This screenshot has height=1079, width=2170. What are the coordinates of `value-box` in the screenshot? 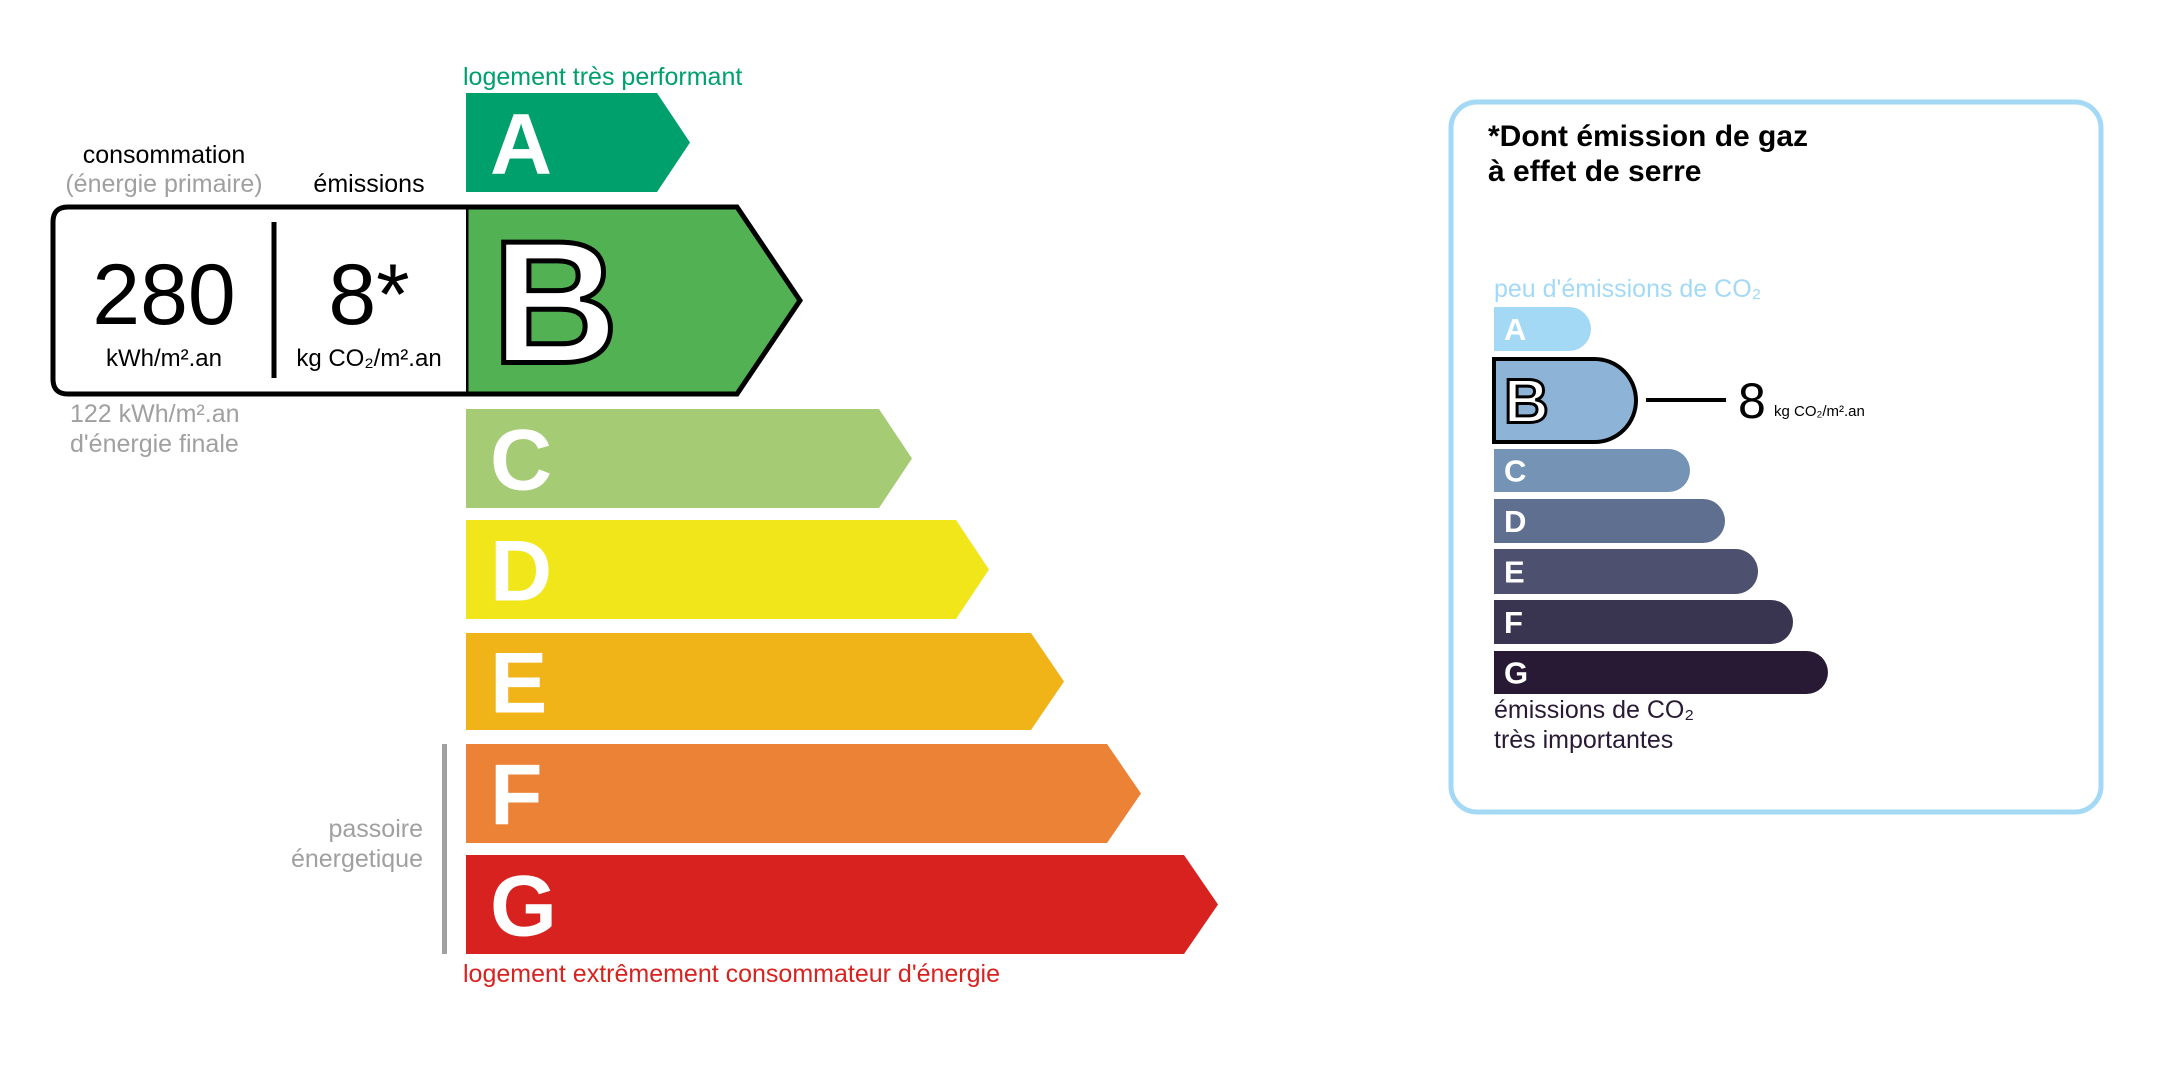 It's located at (258, 300).